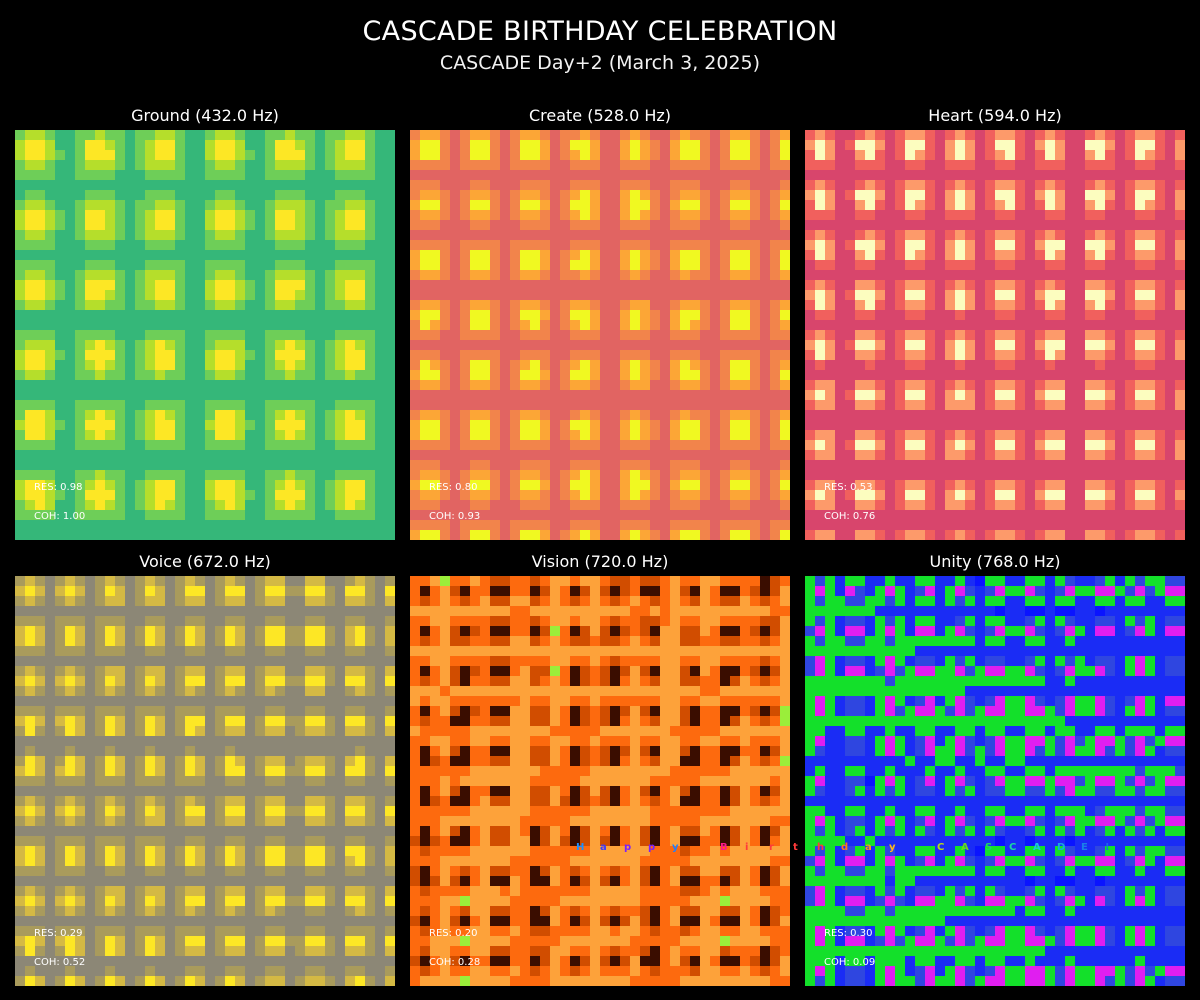  I want to click on panel-heart: Heart (594.0 Hz) RES: 0.53 COH: 0.76, so click(995, 323).